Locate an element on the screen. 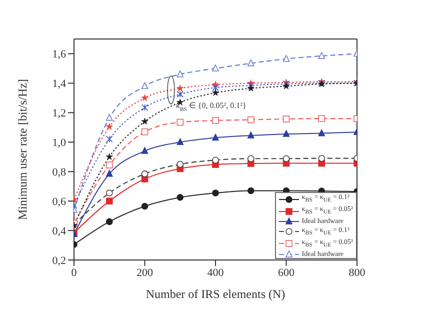  x-tick-label: 200 is located at coordinates (145, 272).